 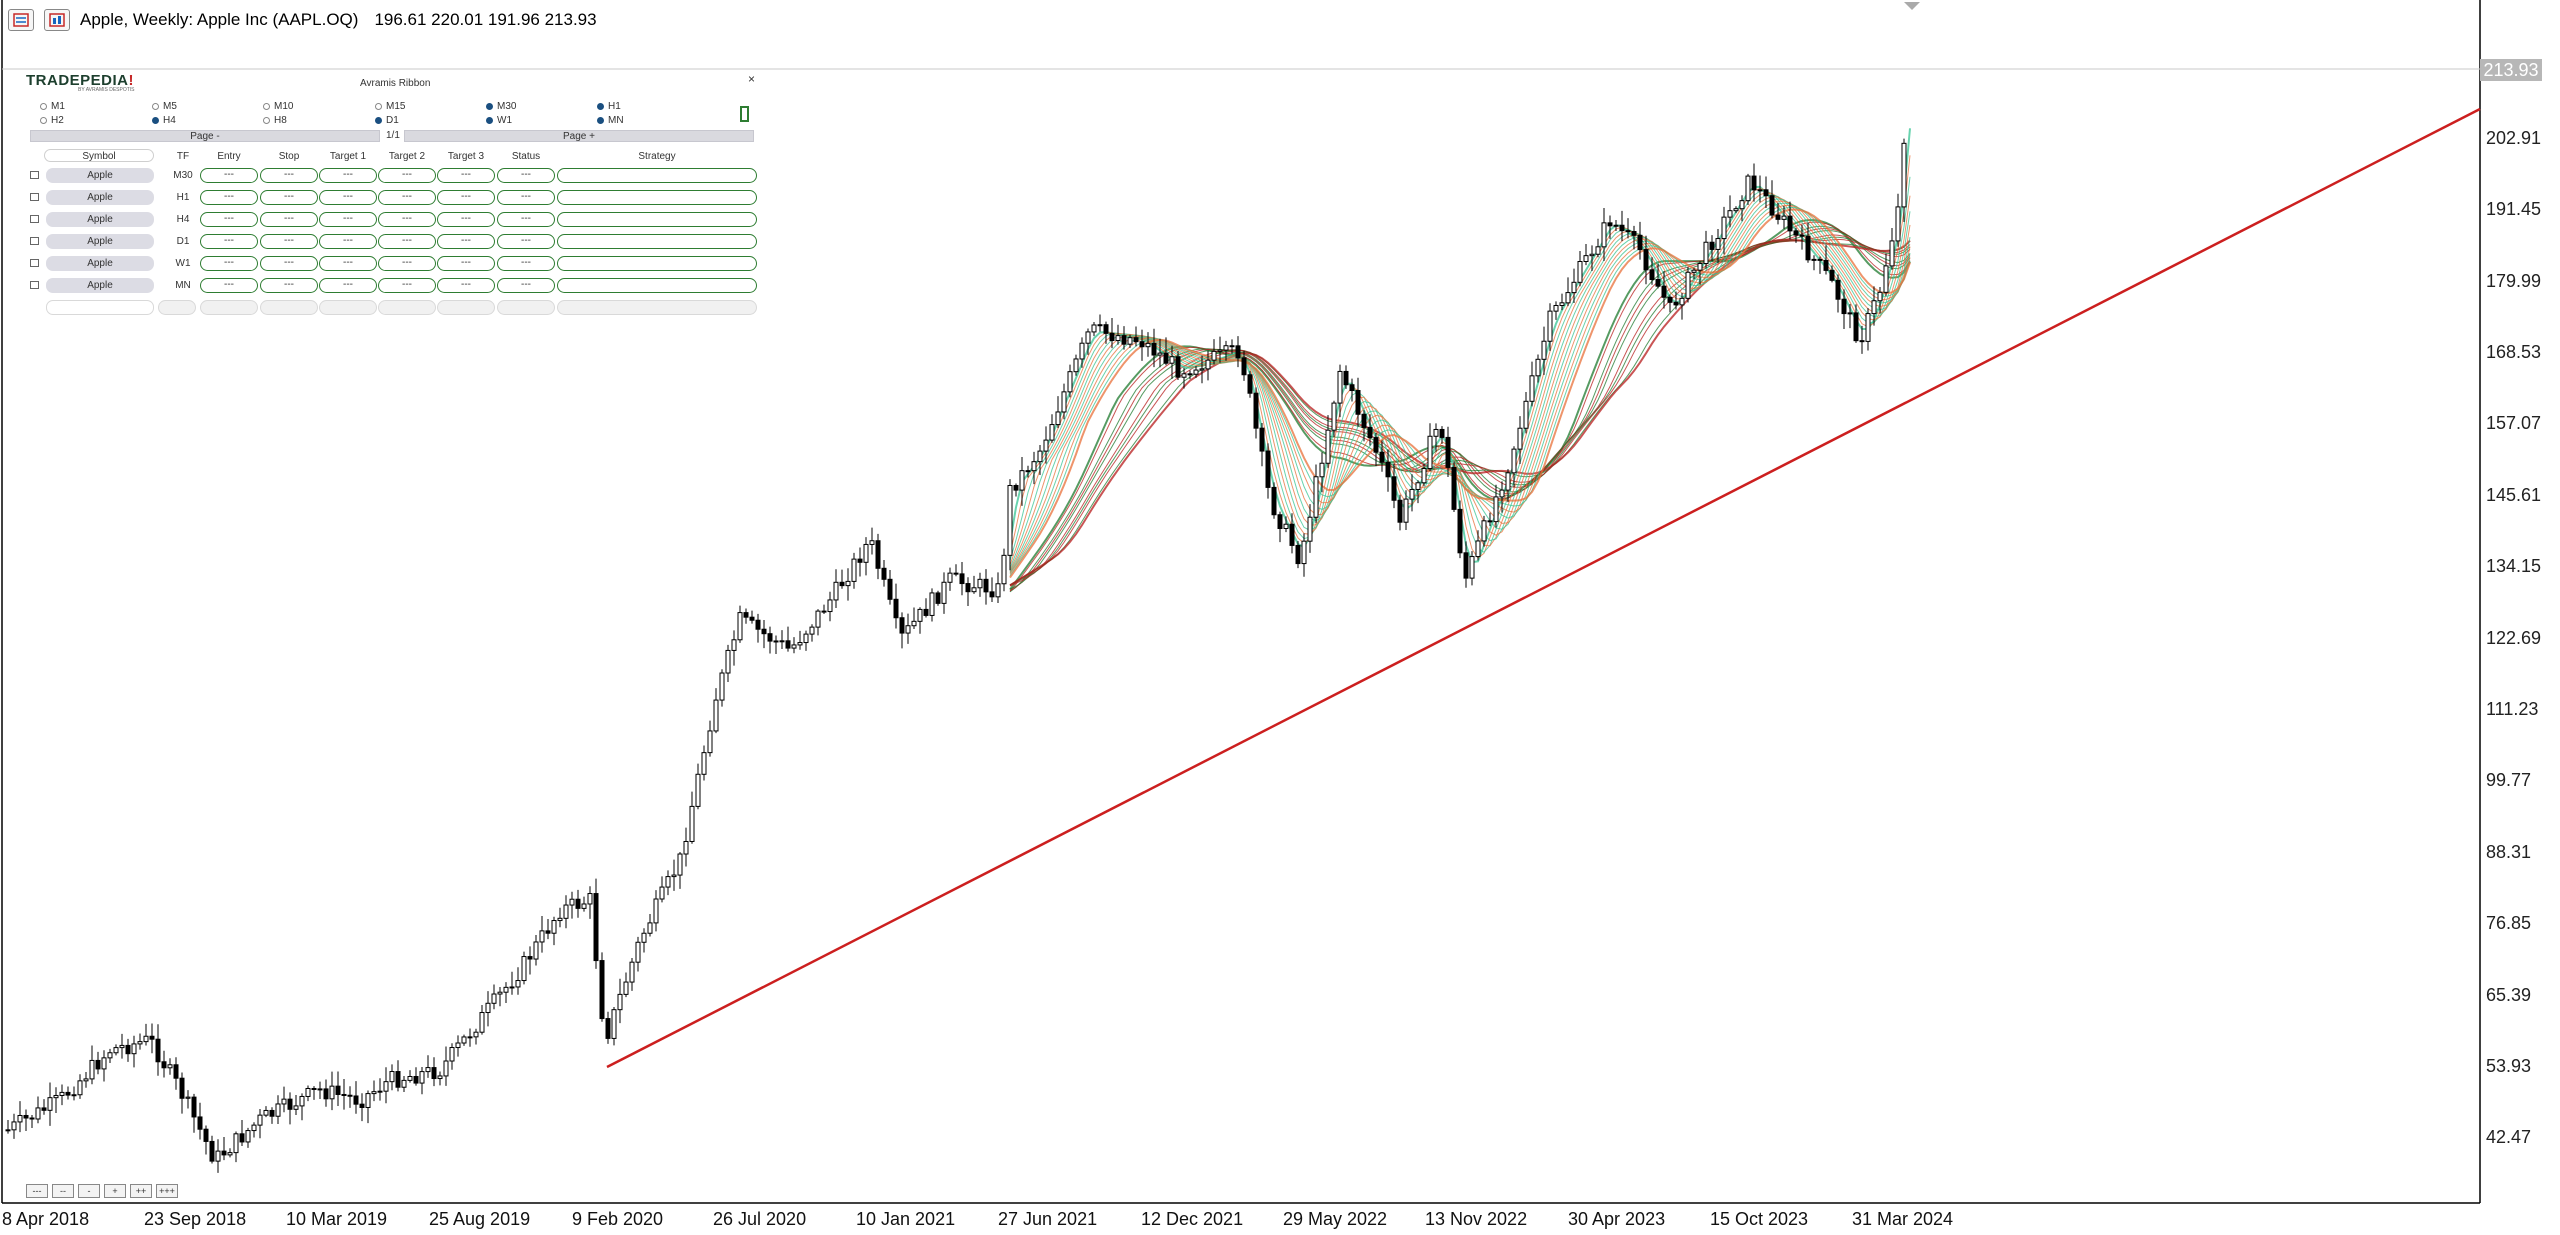 I want to click on price-label: 53.93, so click(x=2509, y=1066).